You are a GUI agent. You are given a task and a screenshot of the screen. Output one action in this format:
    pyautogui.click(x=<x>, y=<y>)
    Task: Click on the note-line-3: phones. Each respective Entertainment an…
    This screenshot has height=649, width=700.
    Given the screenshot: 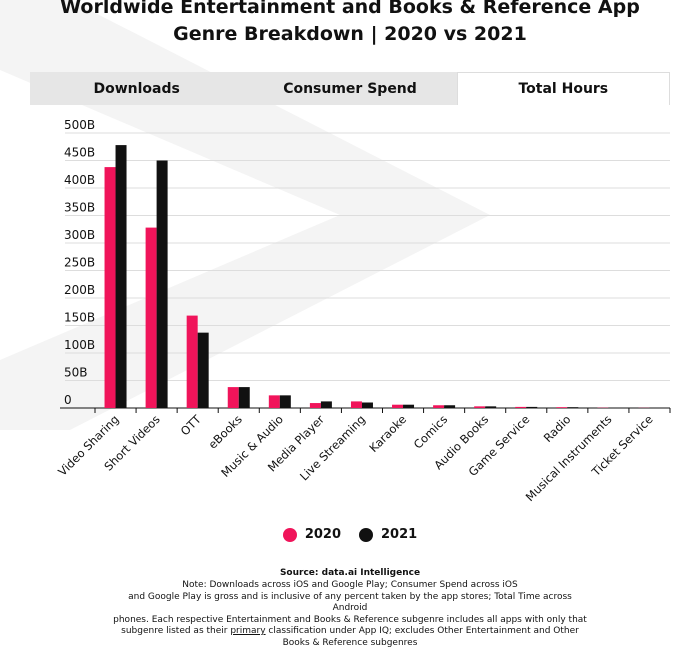 What is the action you would take?
    pyautogui.click(x=350, y=620)
    